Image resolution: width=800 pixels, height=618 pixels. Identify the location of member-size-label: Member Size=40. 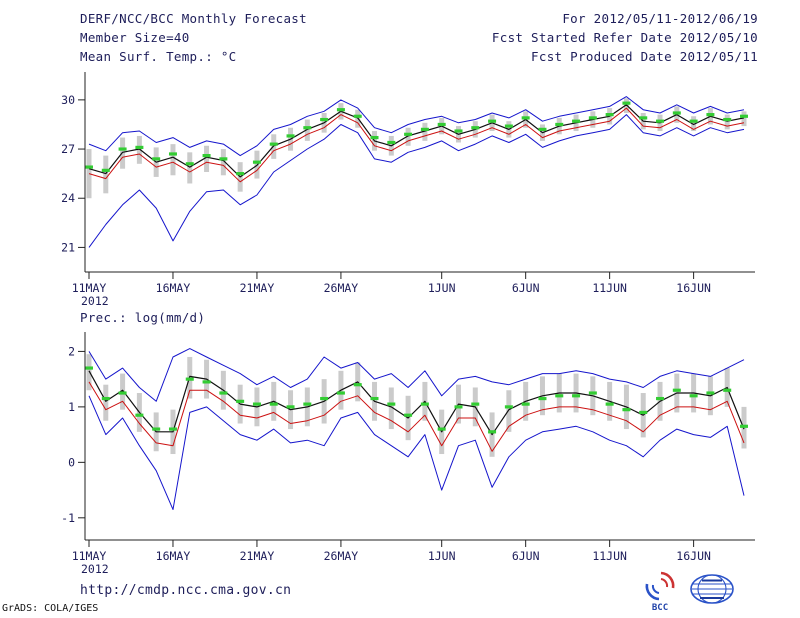
(135, 37).